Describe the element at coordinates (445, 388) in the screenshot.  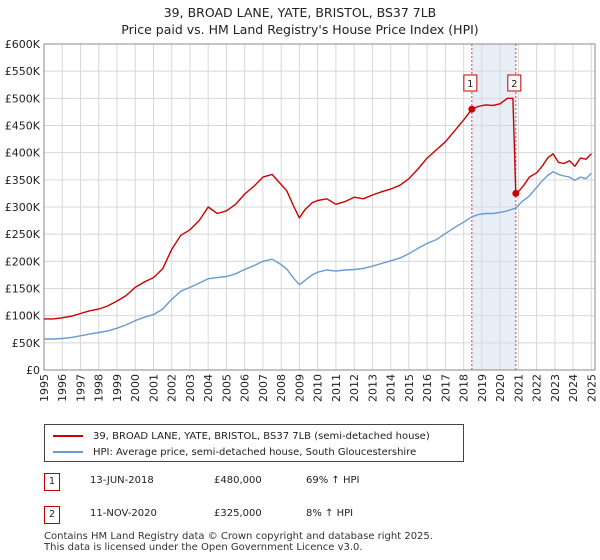
I see `x-tick-label: 2017` at that location.